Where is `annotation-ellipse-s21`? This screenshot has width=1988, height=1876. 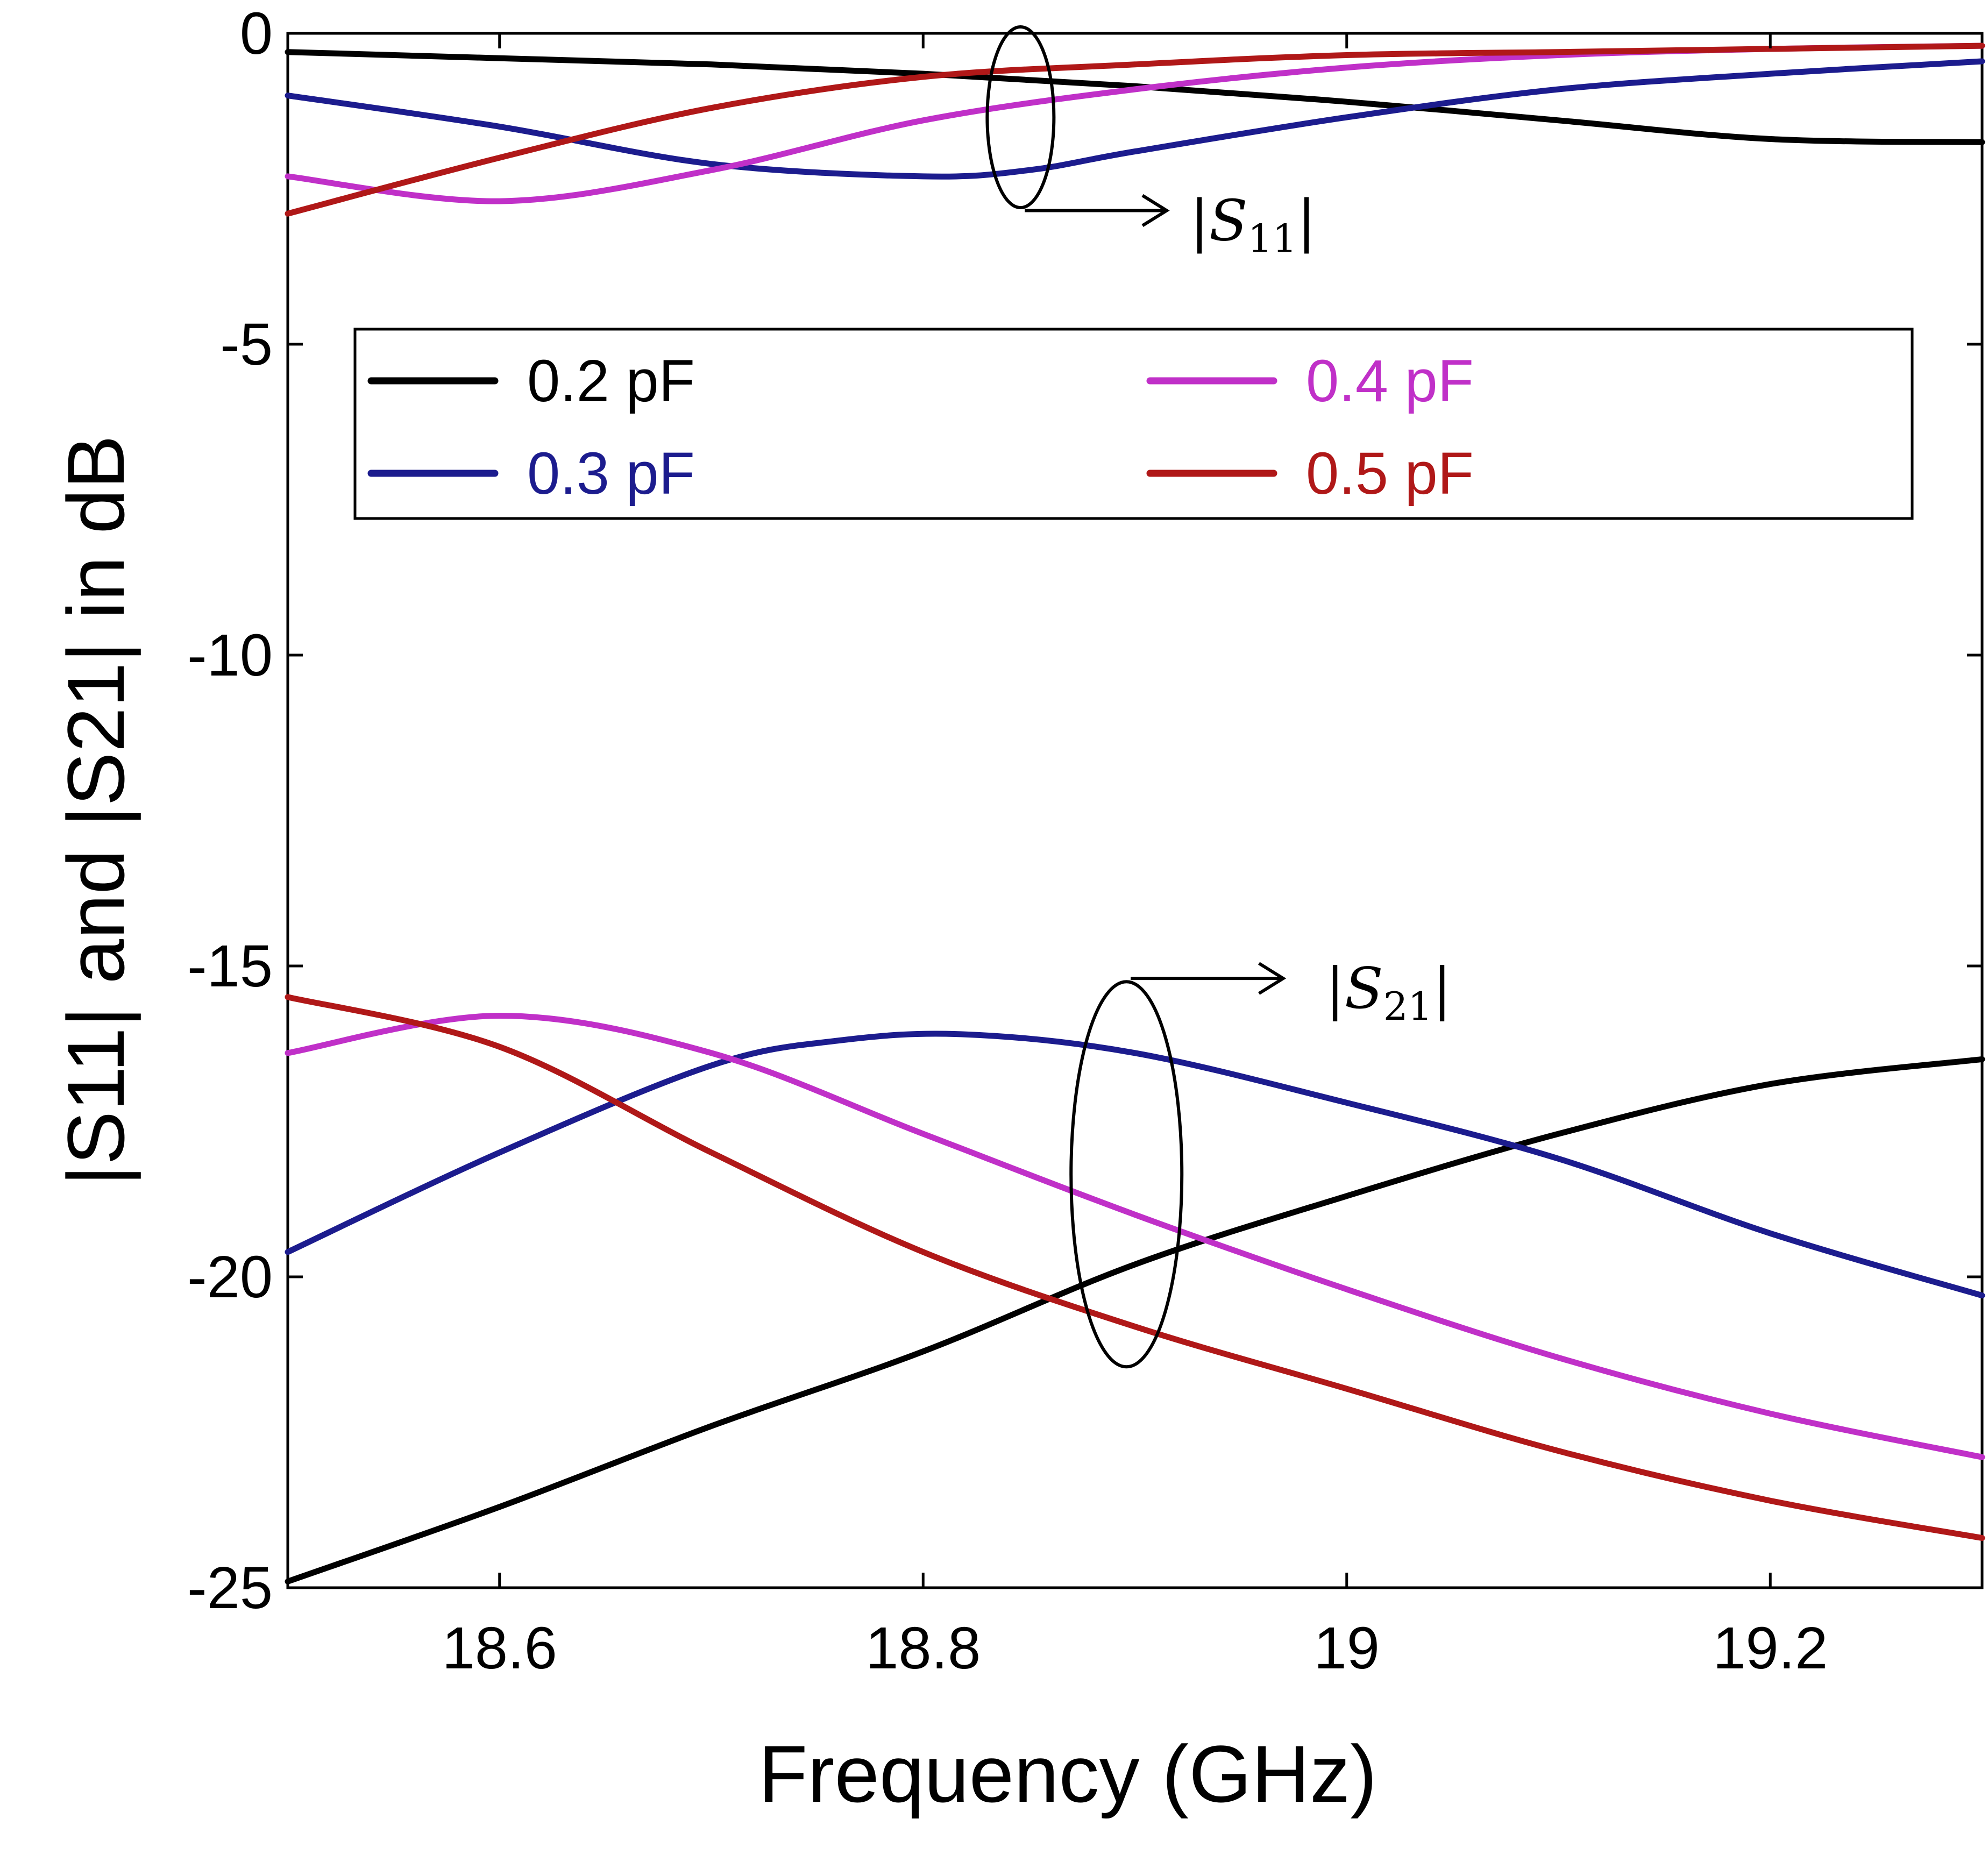 annotation-ellipse-s21 is located at coordinates (1126, 1174).